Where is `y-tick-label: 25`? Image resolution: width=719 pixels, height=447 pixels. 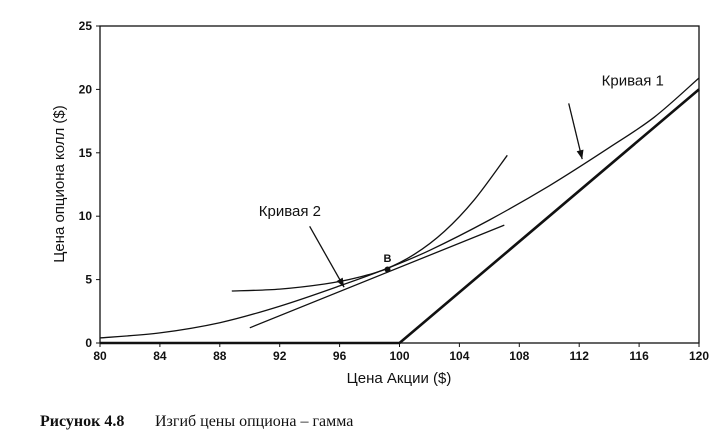
y-tick-label: 25 is located at coordinates (86, 26).